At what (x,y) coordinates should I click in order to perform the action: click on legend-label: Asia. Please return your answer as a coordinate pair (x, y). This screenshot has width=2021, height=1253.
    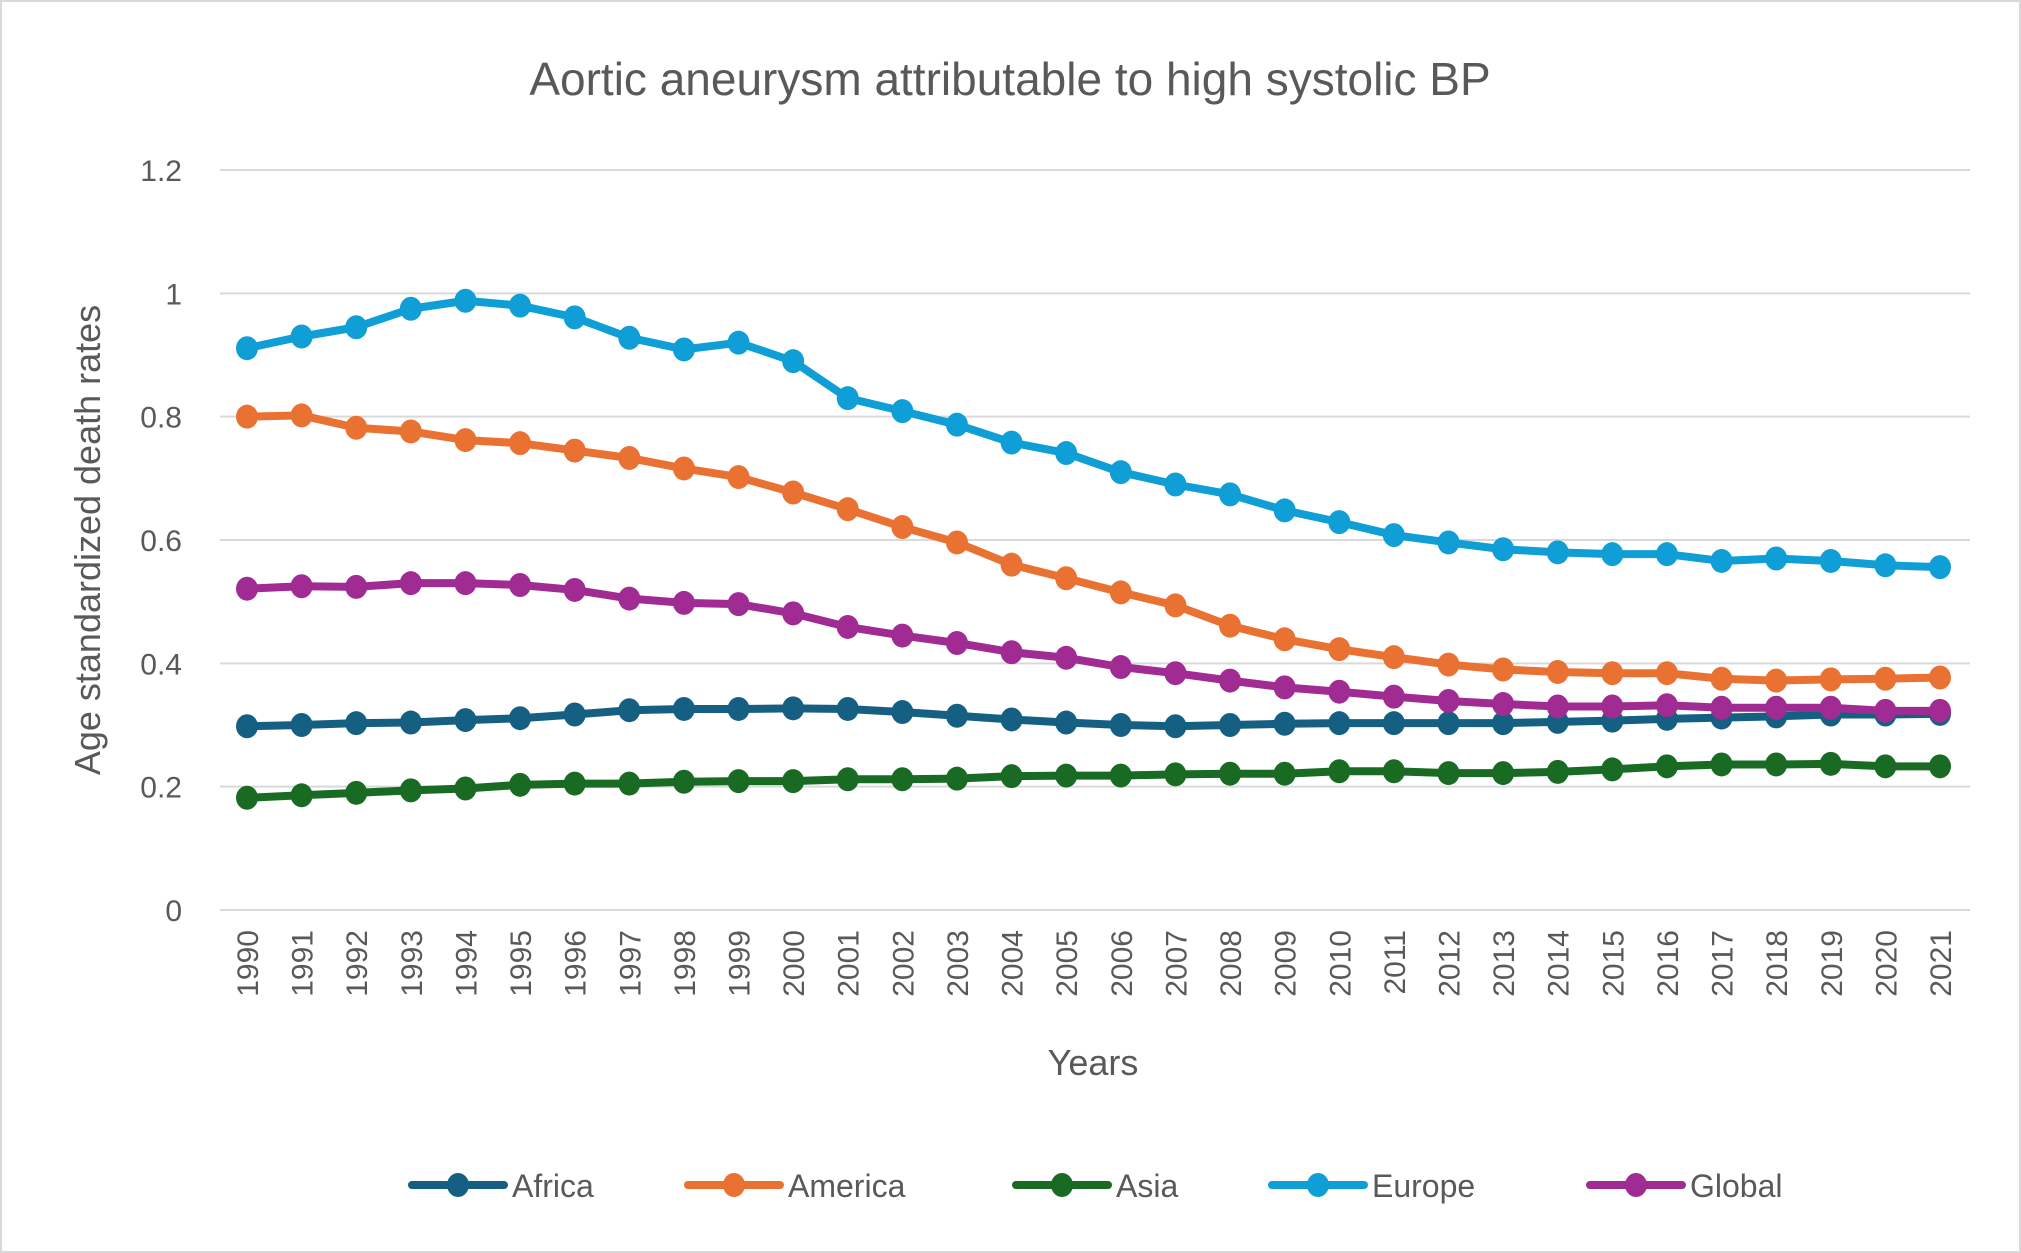
    Looking at the image, I should click on (1147, 1186).